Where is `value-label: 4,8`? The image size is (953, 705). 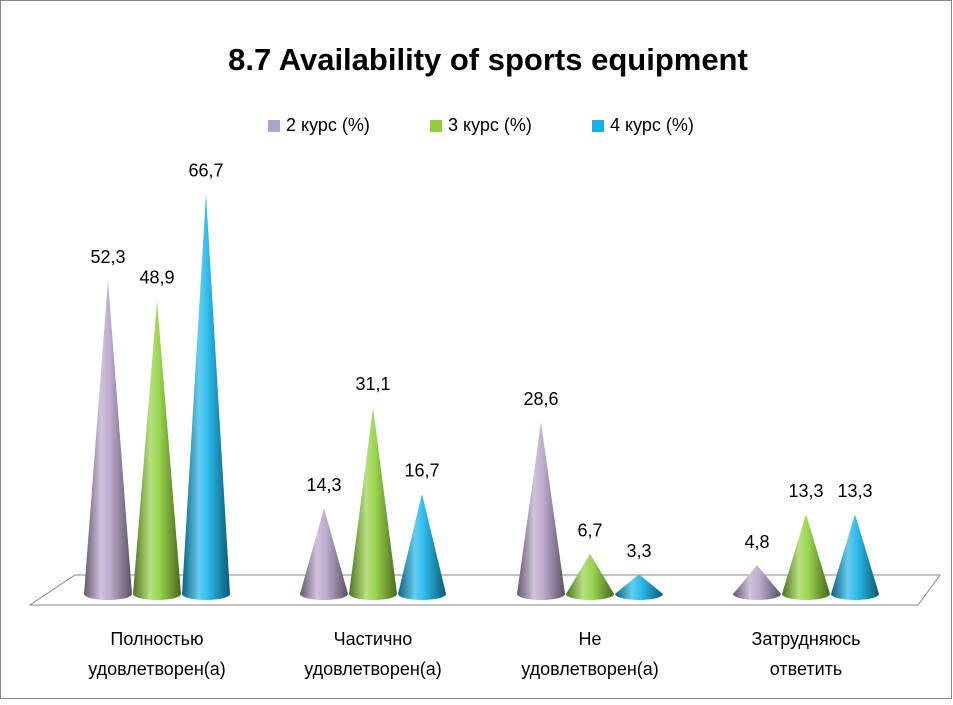 value-label: 4,8 is located at coordinates (756, 542).